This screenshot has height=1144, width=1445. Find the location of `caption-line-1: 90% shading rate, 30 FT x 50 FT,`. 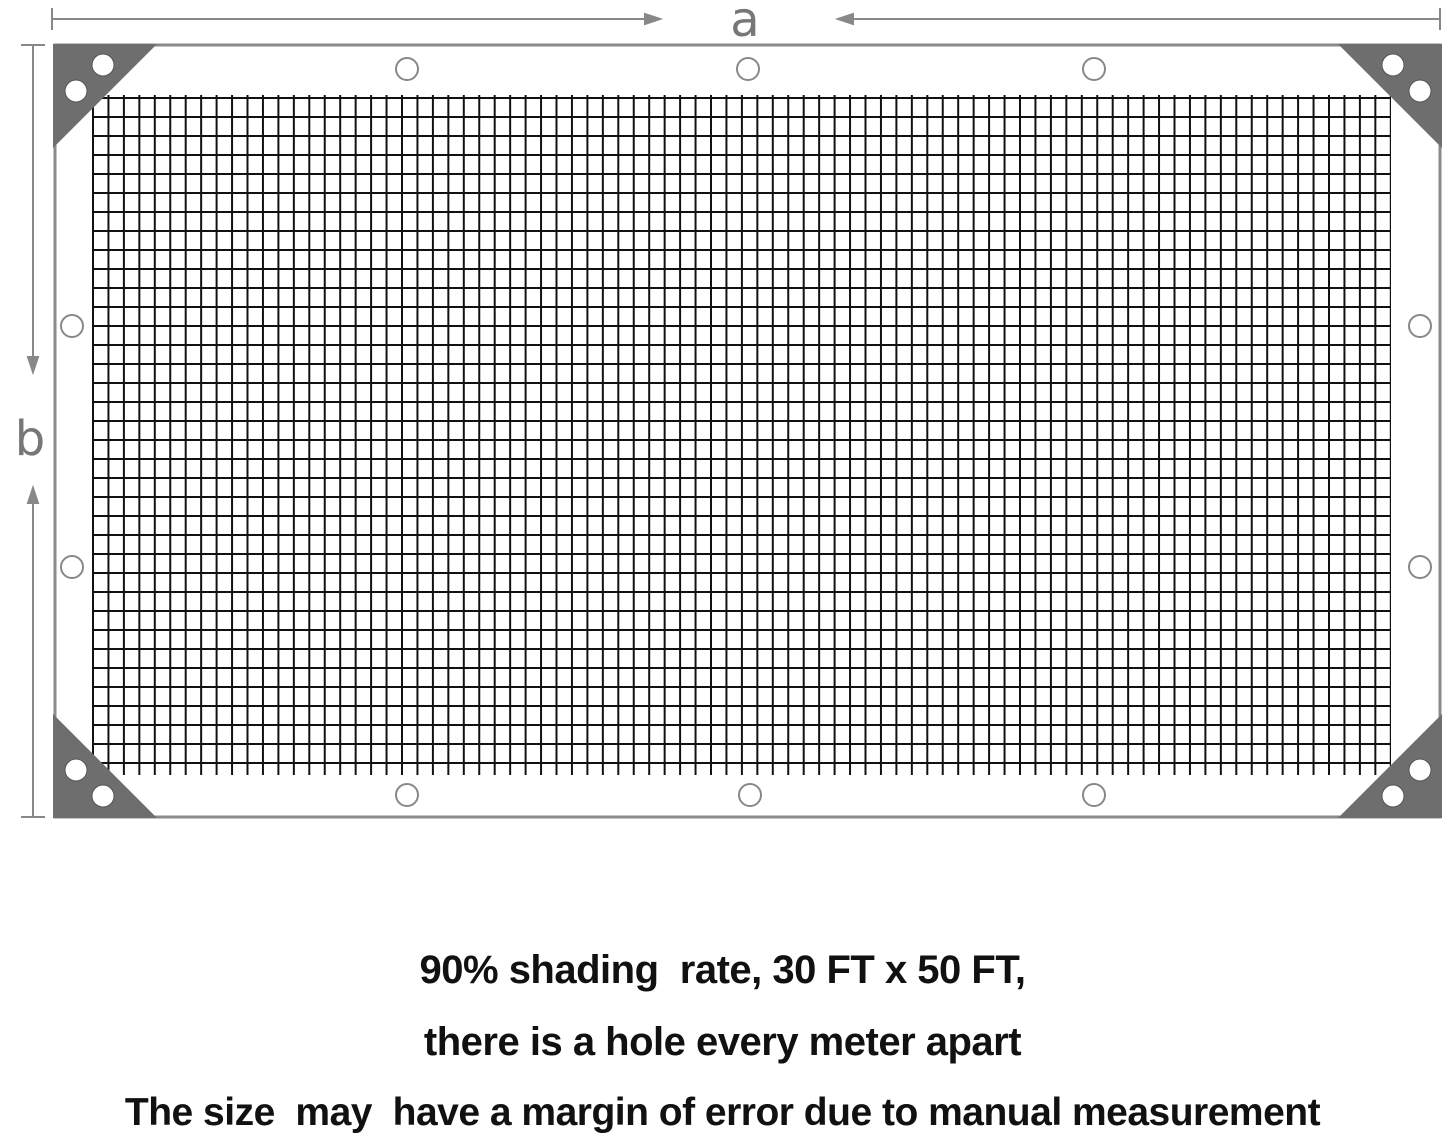

caption-line-1: 90% shading rate, 30 FT x 50 FT, is located at coordinates (722, 970).